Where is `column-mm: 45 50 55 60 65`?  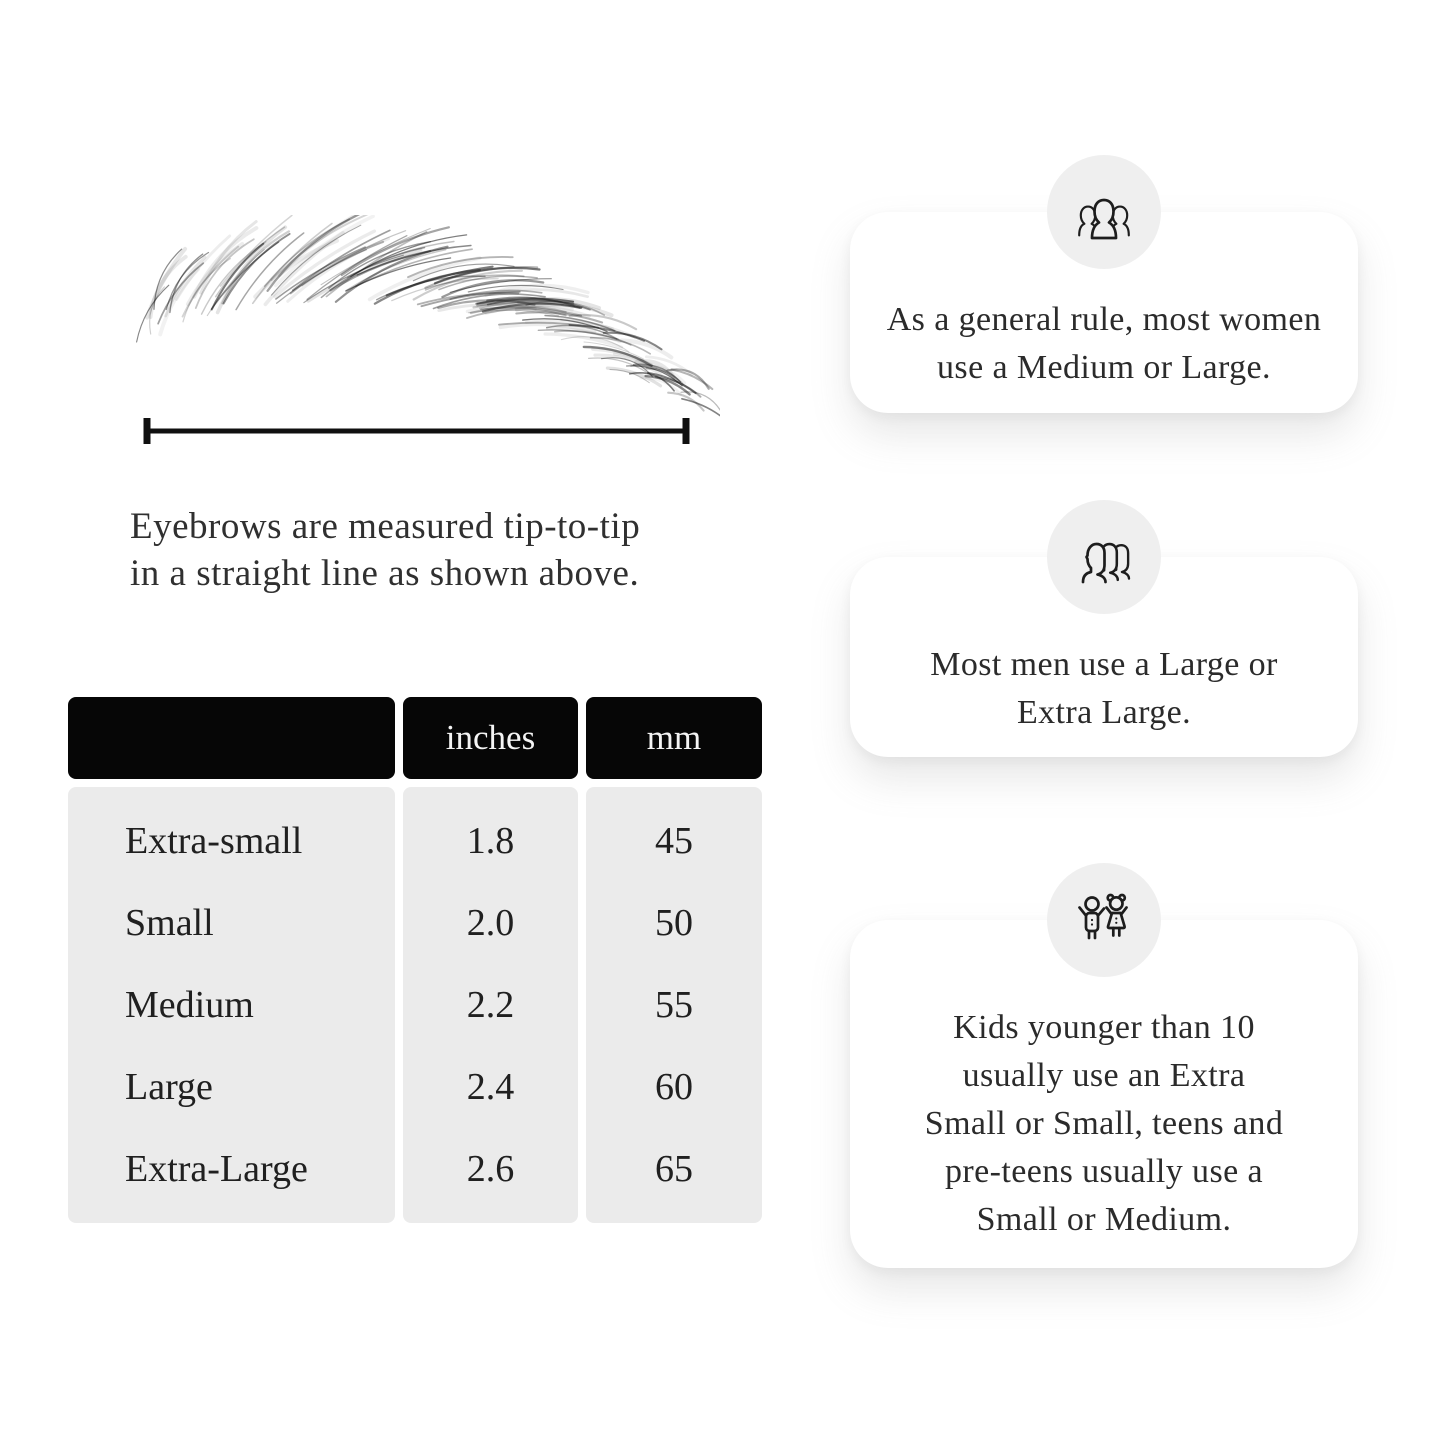
column-mm: 45 50 55 60 65 is located at coordinates (674, 1005).